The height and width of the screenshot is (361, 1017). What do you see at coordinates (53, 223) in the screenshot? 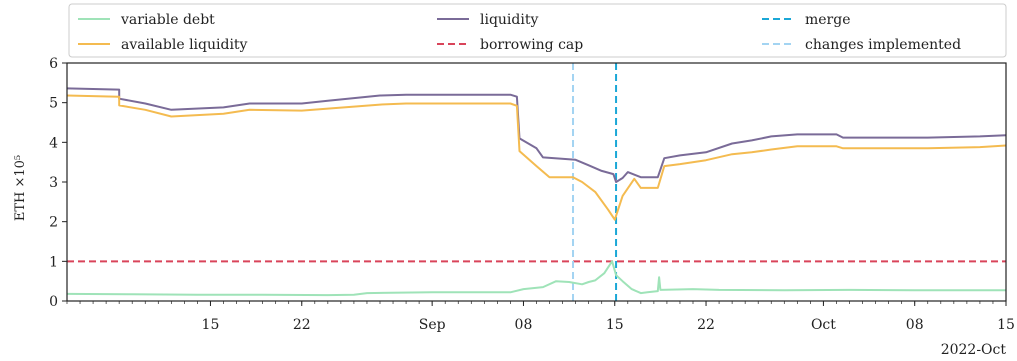
I see `y-tick-label: 2` at bounding box center [53, 223].